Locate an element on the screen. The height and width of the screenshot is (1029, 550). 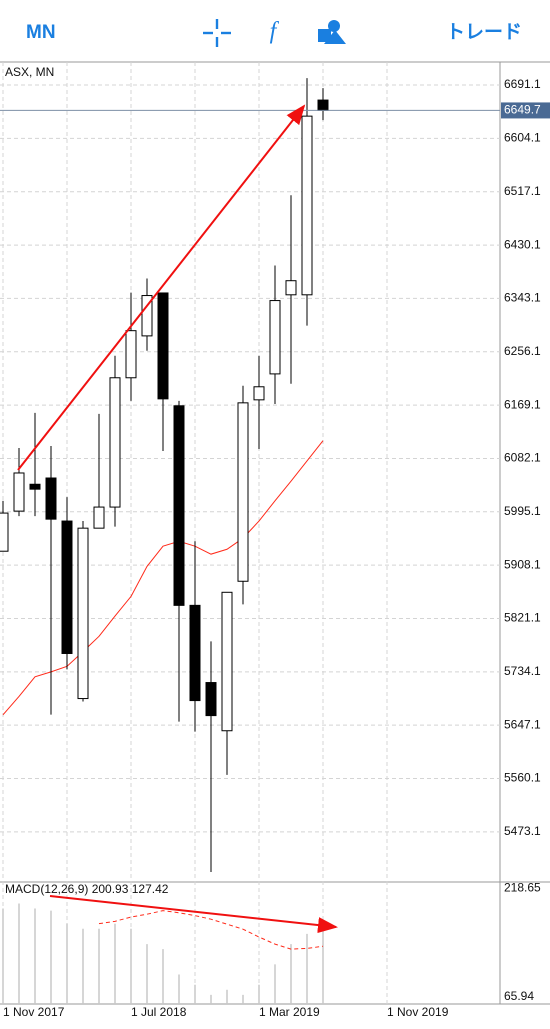
x-tick-label: 1 Jul 2018 is located at coordinates (159, 1012).